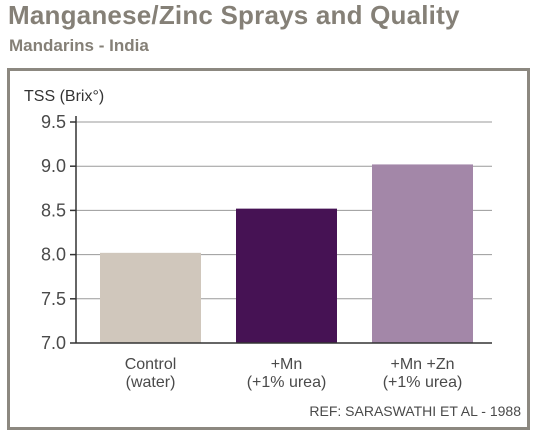 Image resolution: width=538 pixels, height=434 pixels. What do you see at coordinates (422, 364) in the screenshot?
I see `category-label: +Mn +Zn` at bounding box center [422, 364].